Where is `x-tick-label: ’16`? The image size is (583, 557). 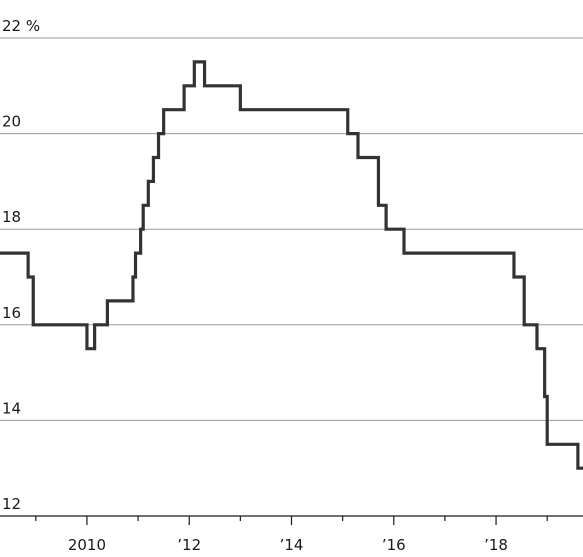
x-tick-label: ’16 is located at coordinates (394, 545).